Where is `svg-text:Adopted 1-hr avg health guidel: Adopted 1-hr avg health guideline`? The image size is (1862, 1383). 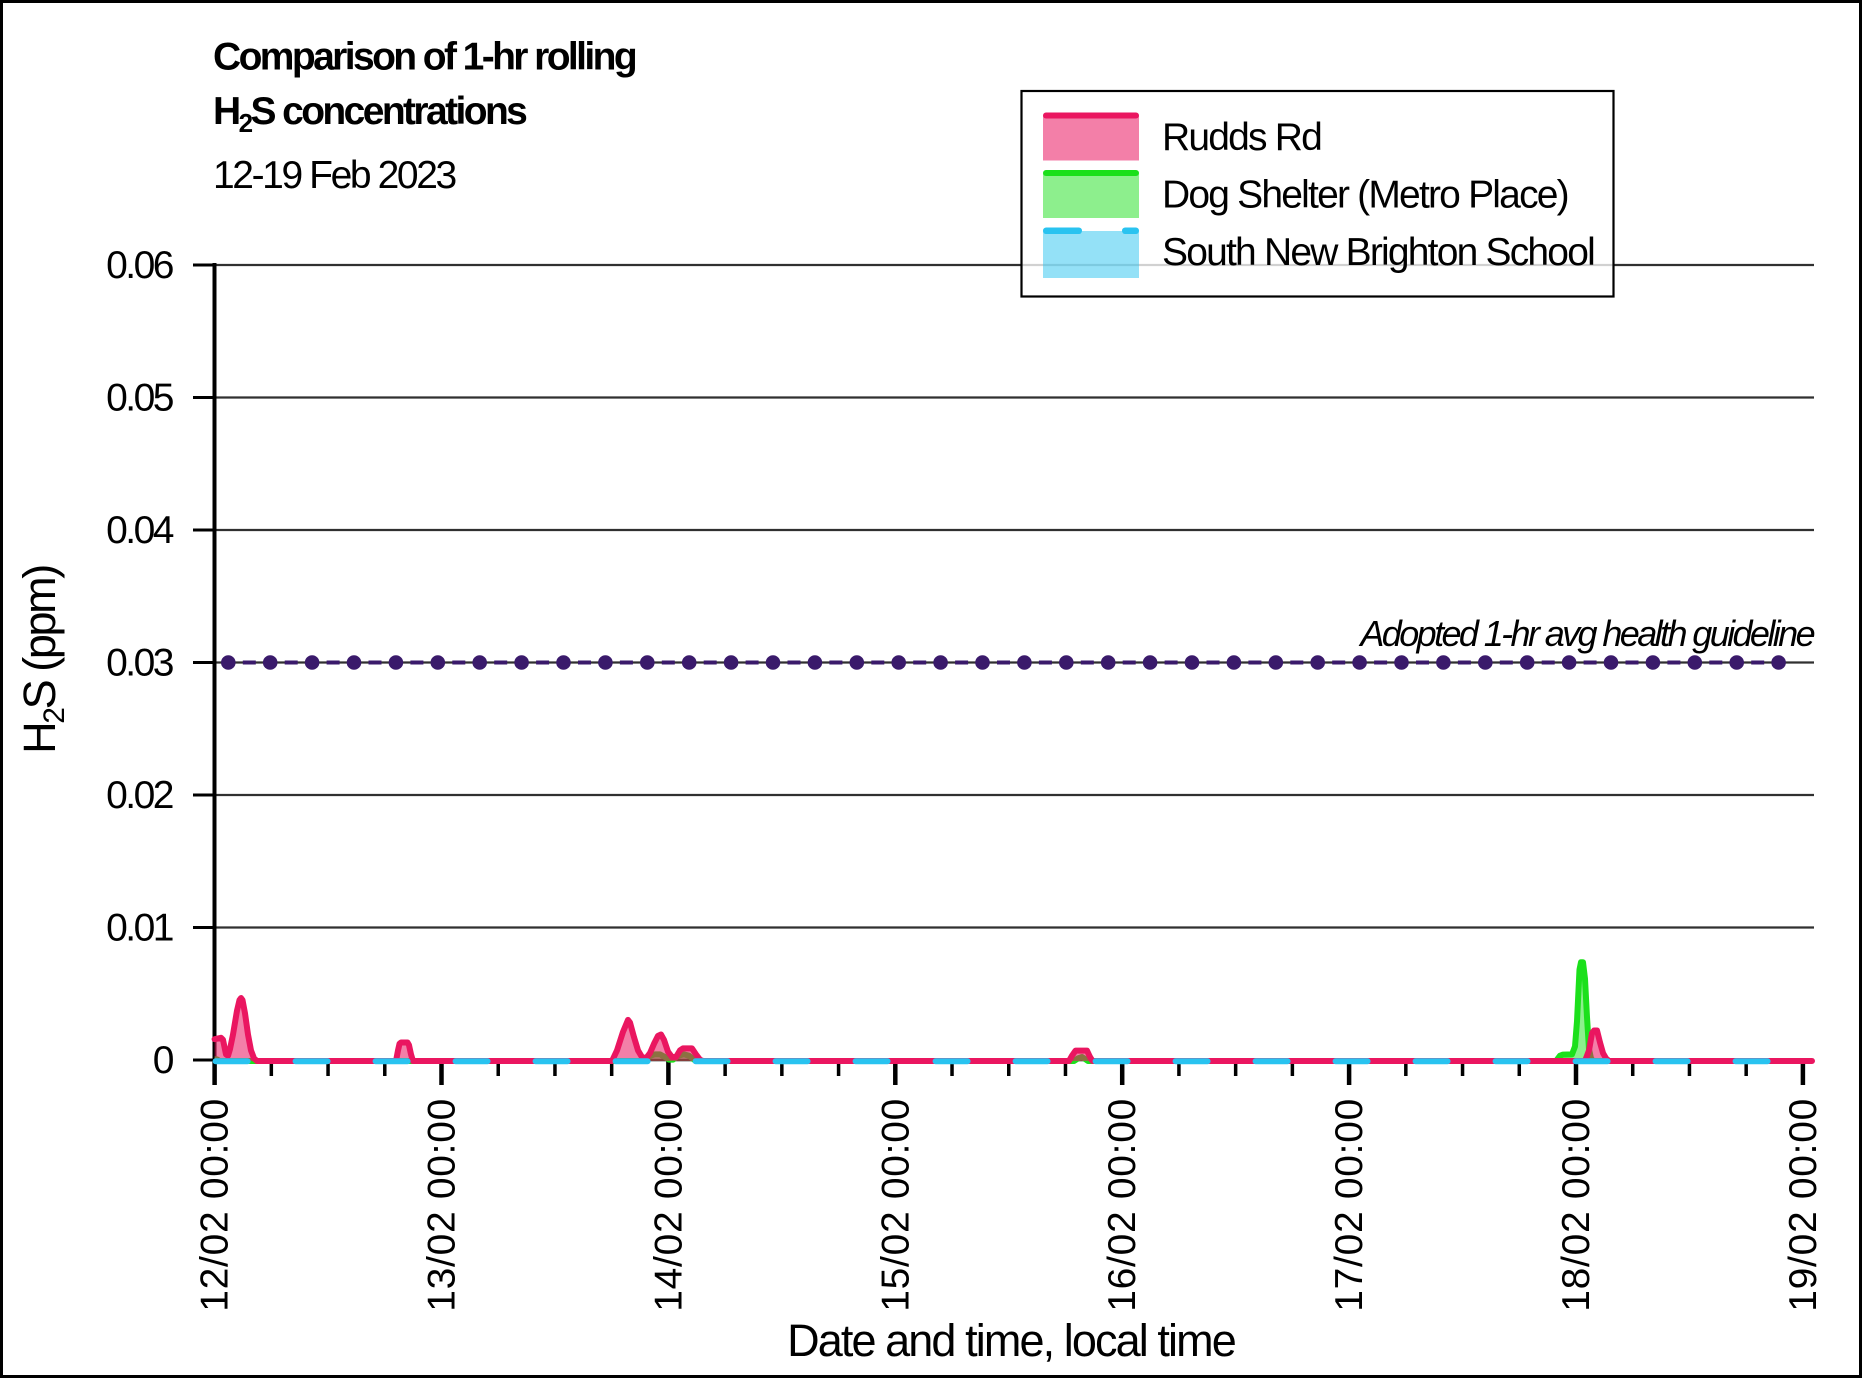 svg-text:Adopted 1-hr avg health guidel: Adopted 1-hr avg health guideline is located at coordinates (1586, 633).